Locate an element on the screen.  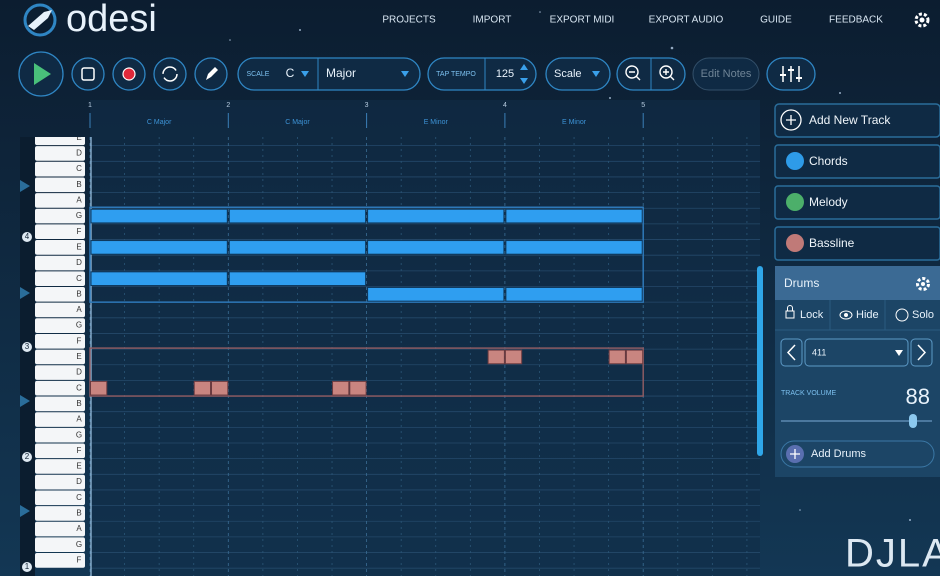
zoom-out is located at coordinates (633, 73).